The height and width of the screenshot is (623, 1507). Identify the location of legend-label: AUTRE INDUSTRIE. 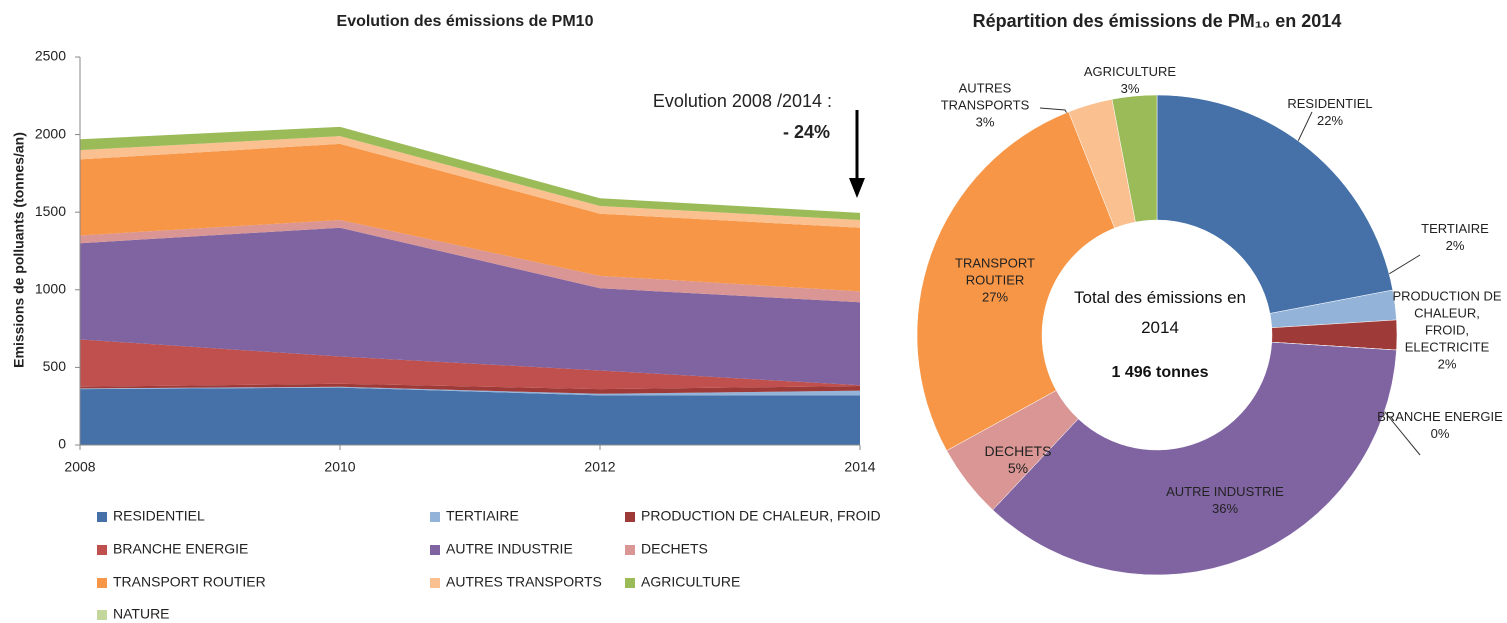
(509, 549).